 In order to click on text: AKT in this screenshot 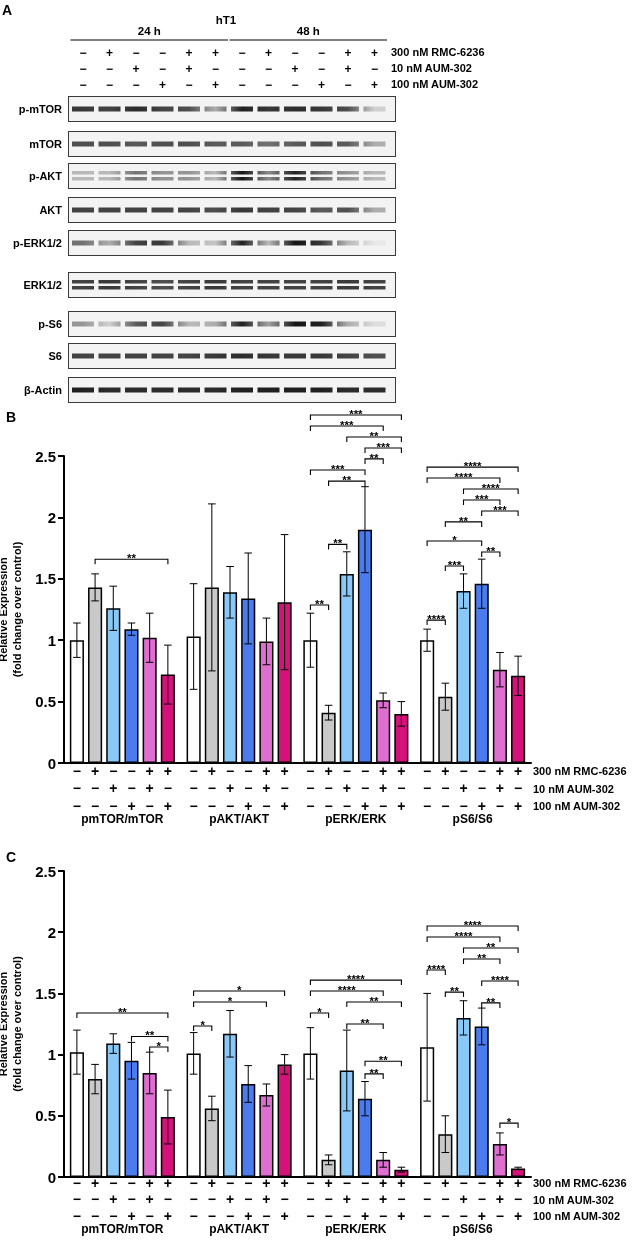, I will do `click(51, 210)`.